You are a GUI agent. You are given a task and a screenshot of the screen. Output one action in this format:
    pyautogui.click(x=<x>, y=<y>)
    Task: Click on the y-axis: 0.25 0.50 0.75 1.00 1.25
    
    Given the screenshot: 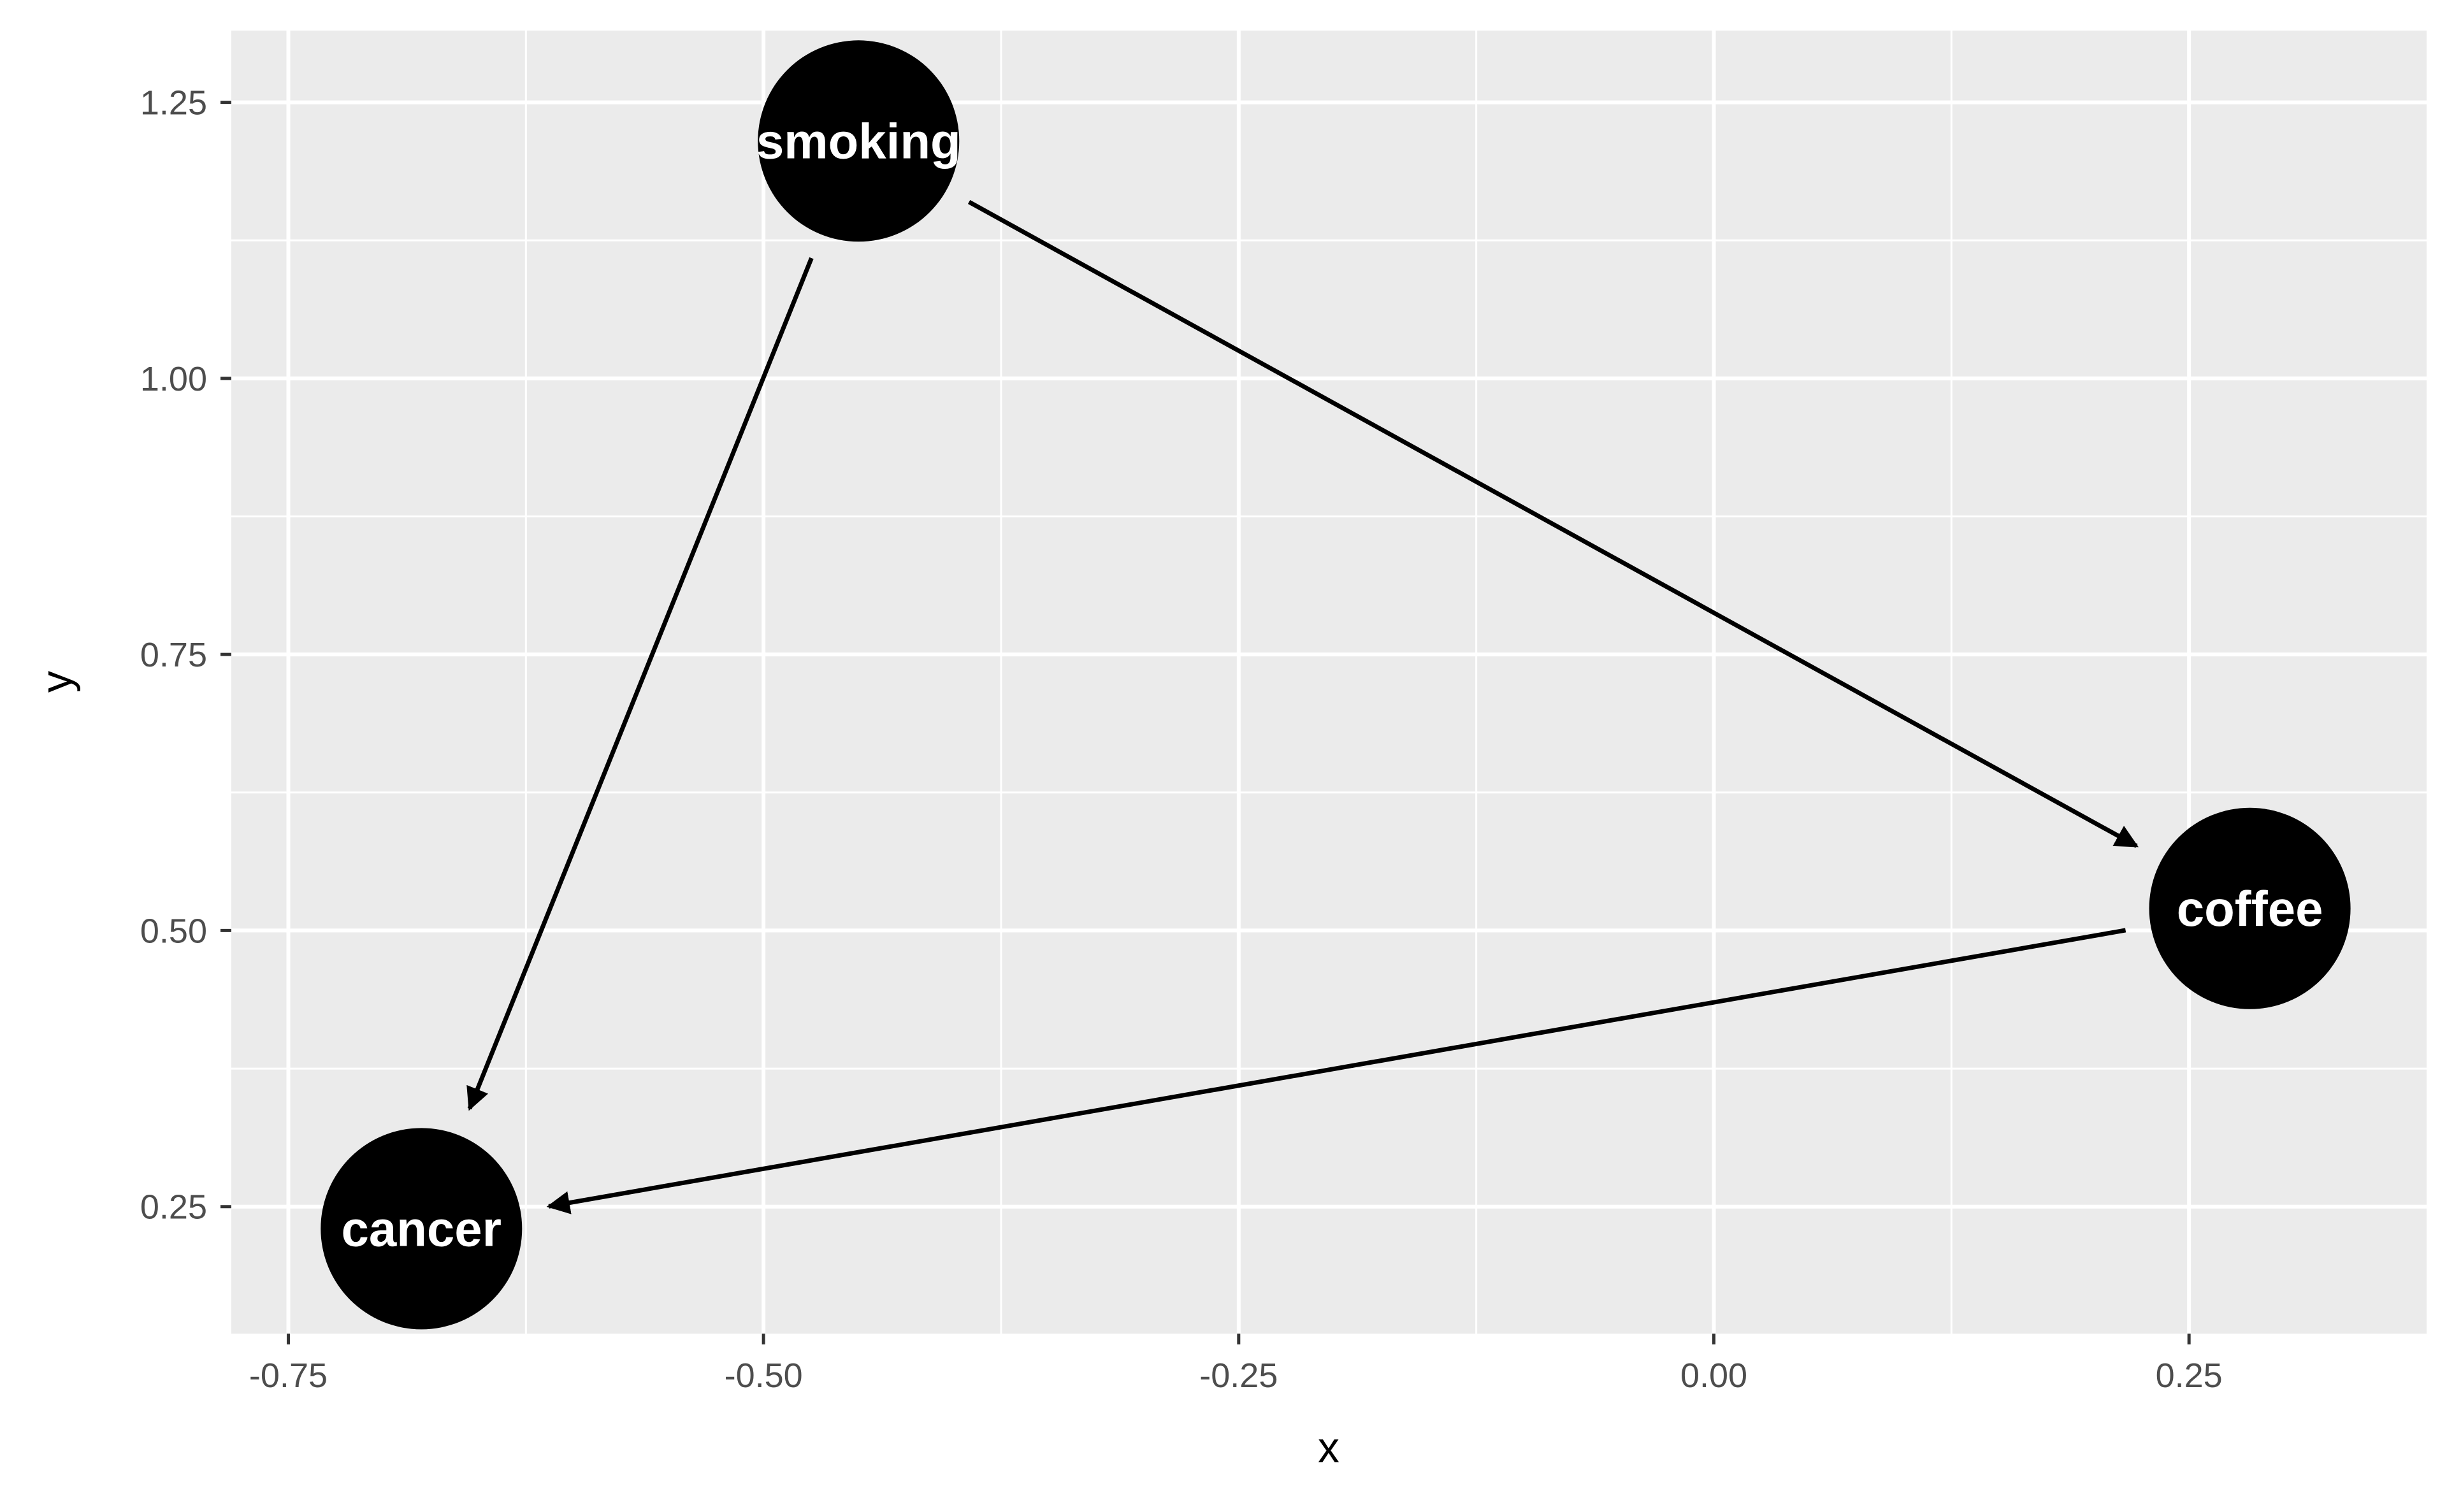 What is the action you would take?
    pyautogui.click(x=185, y=655)
    